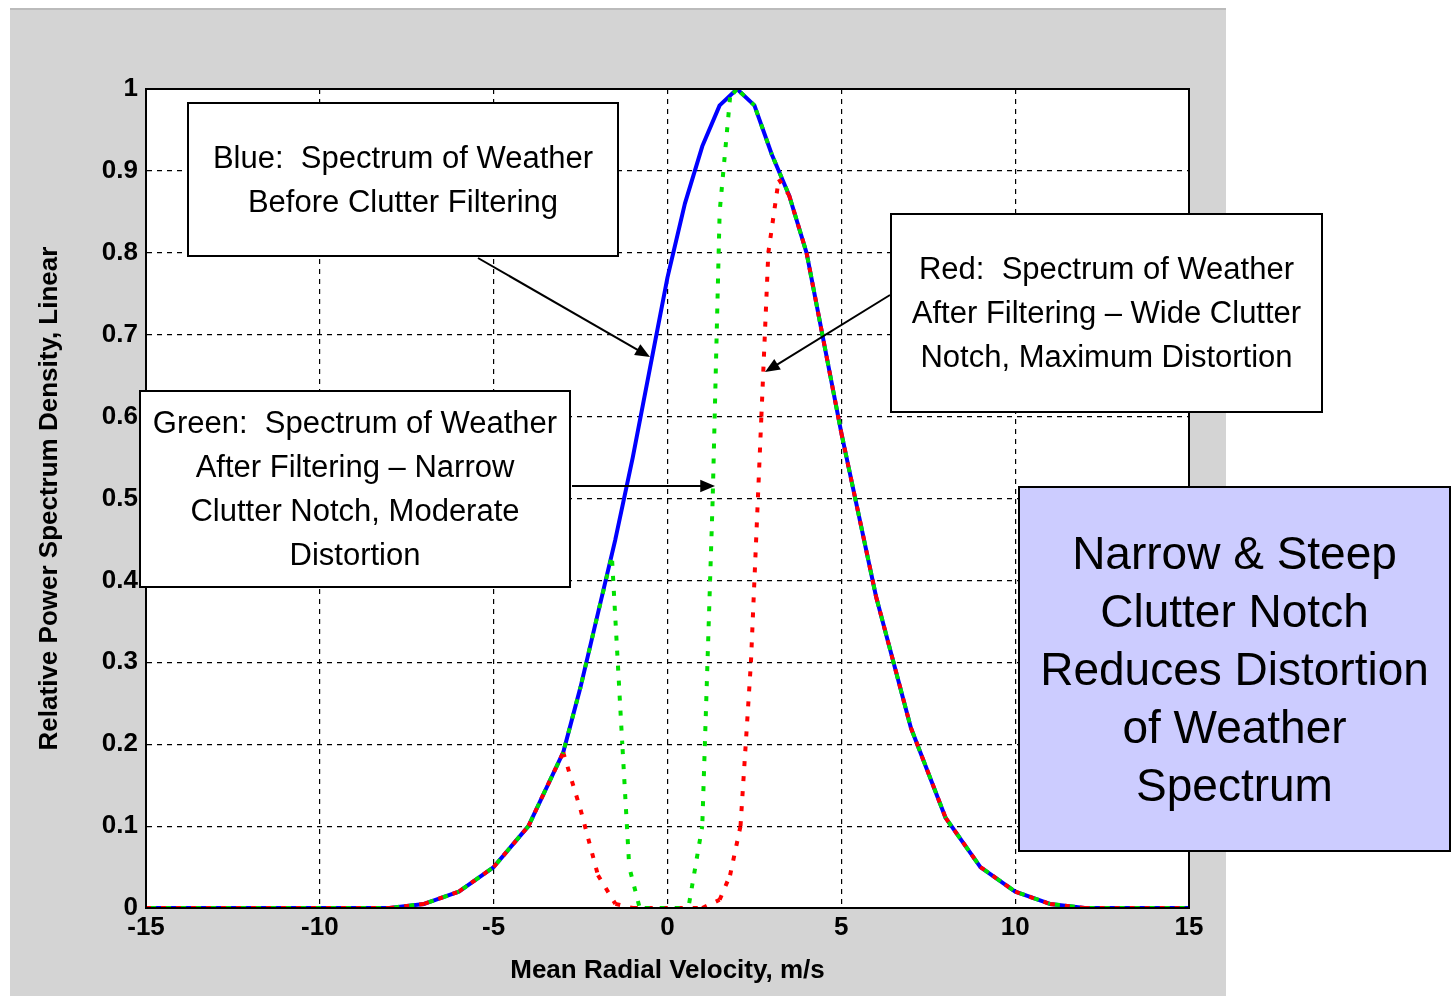 Image resolution: width=1451 pixels, height=996 pixels. I want to click on y-tick-label: 0.1, so click(119, 824).